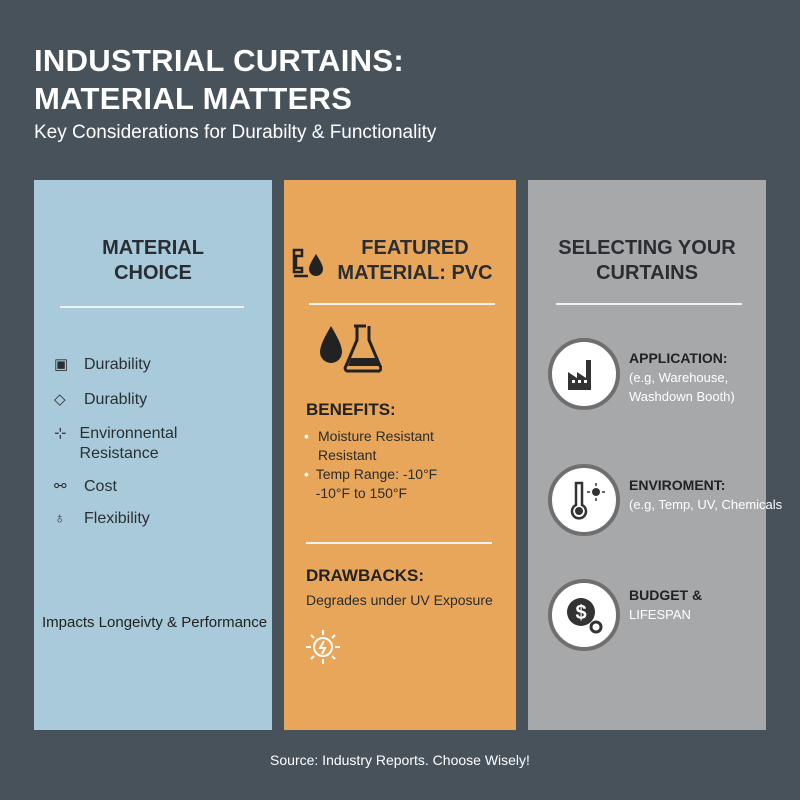 This screenshot has height=800, width=800. Describe the element at coordinates (415, 248) in the screenshot. I see `panel-title-line: FEATURED` at that location.